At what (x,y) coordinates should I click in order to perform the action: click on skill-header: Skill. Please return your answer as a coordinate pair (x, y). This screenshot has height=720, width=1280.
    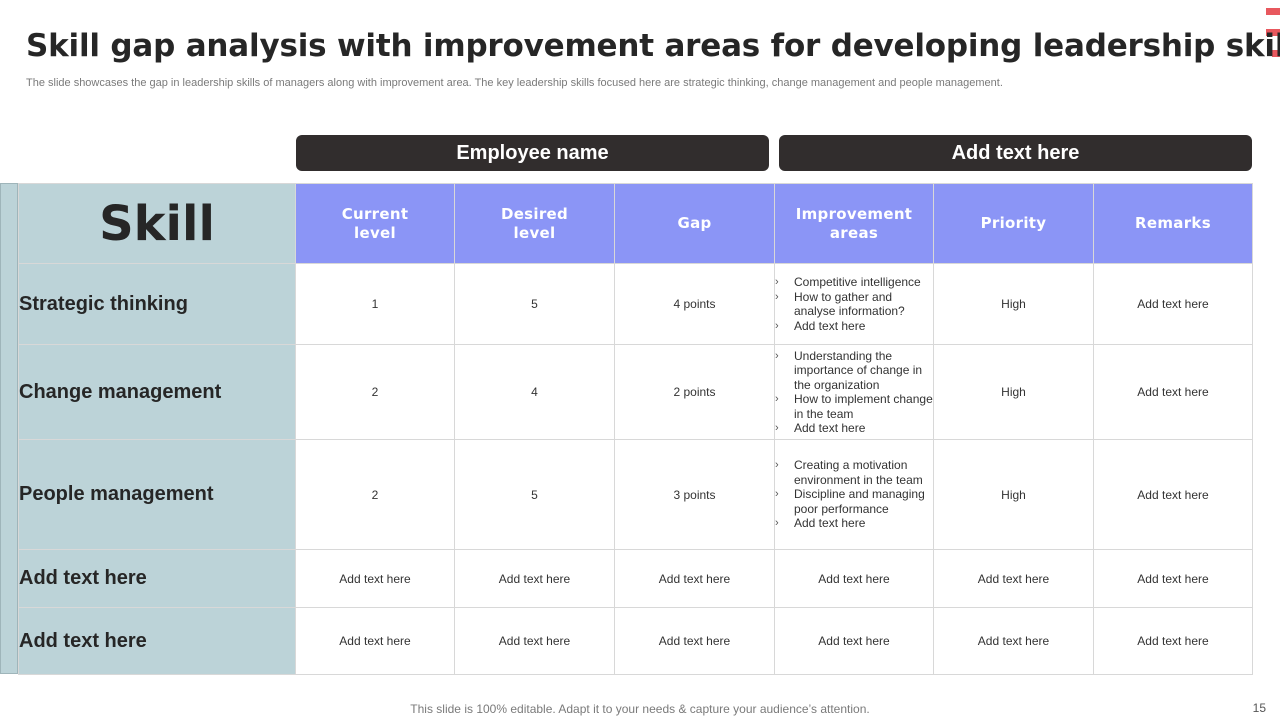
    Looking at the image, I should click on (157, 223).